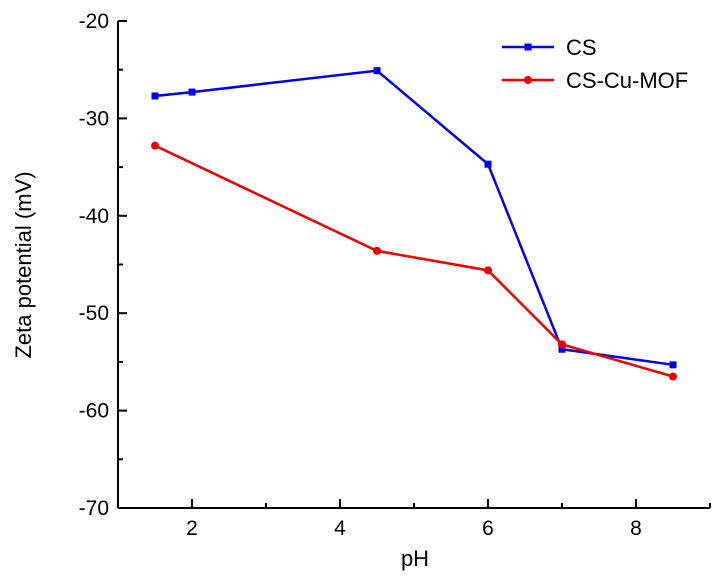  I want to click on y-tick-label: -40, so click(94, 216).